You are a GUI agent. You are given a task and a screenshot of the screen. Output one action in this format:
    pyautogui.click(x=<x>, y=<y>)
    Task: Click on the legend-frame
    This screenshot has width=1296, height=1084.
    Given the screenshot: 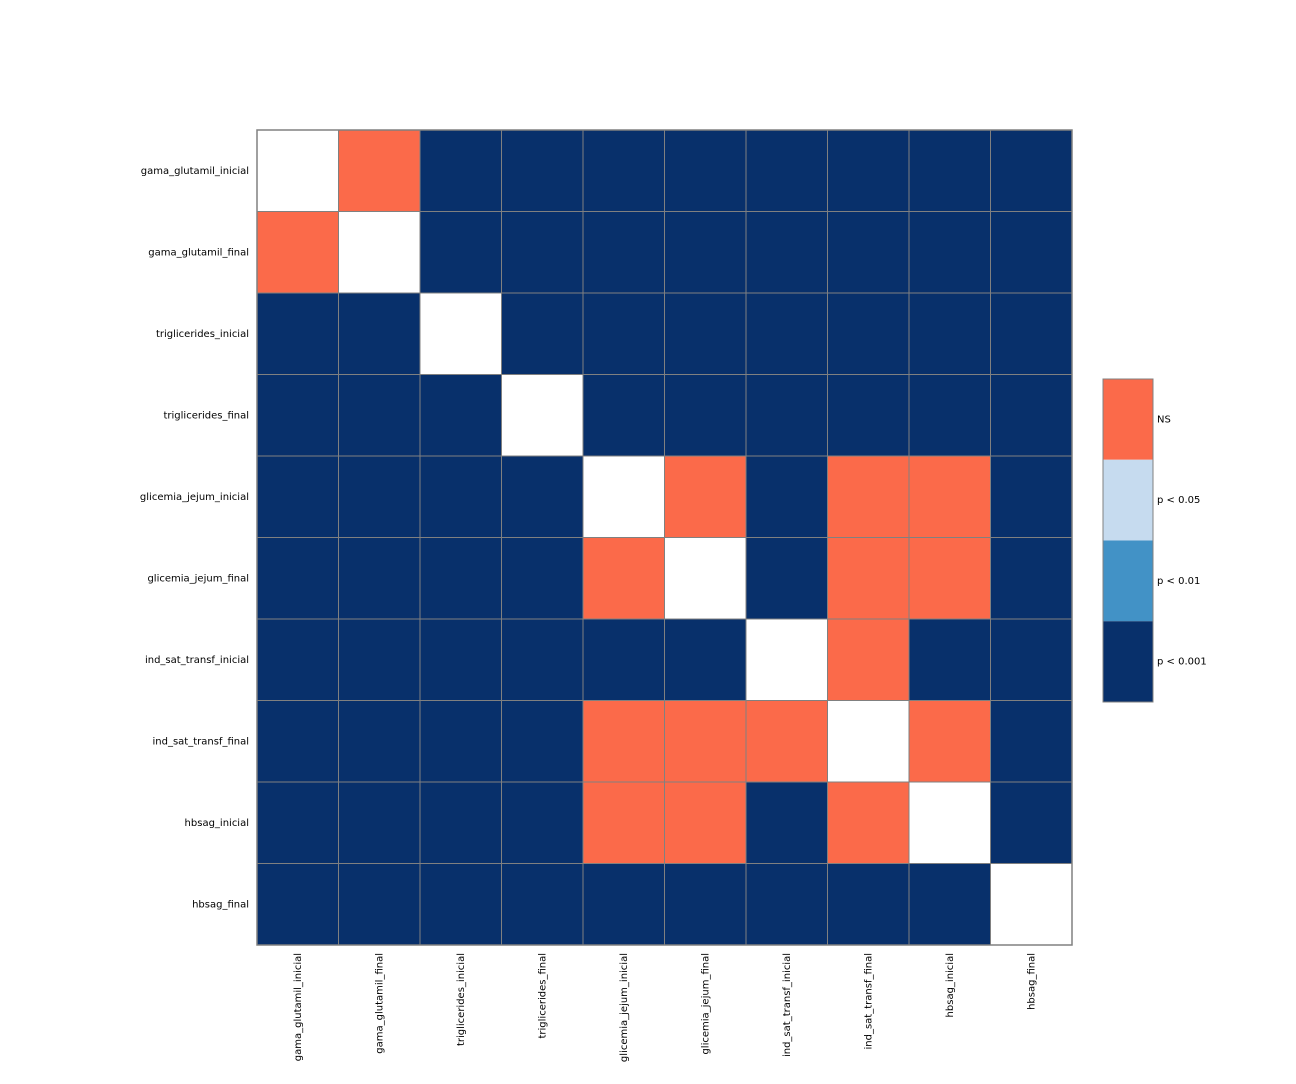 What is the action you would take?
    pyautogui.click(x=1128, y=540)
    